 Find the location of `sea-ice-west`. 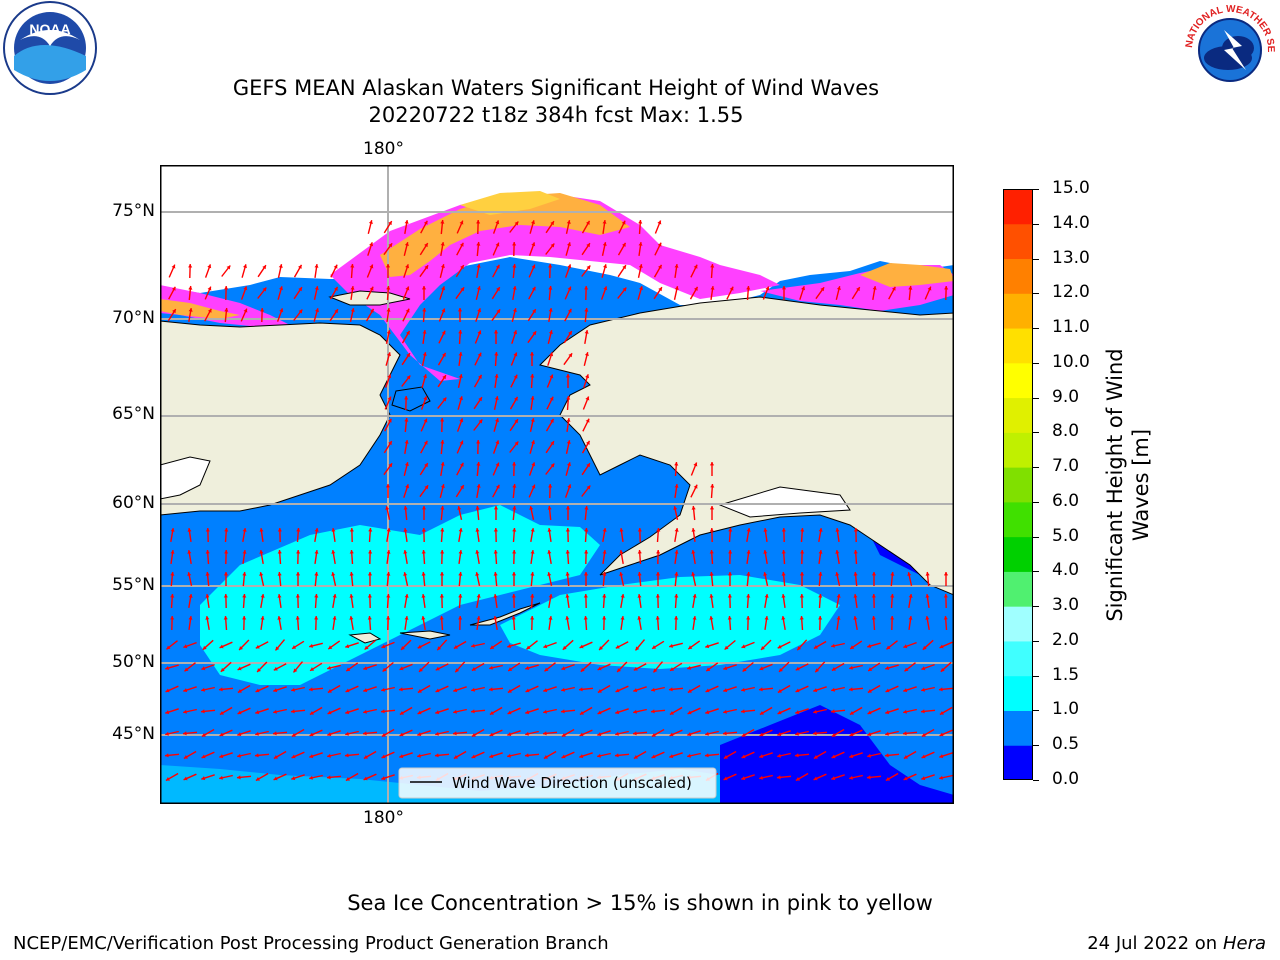

sea-ice-west is located at coordinates (225, 306).